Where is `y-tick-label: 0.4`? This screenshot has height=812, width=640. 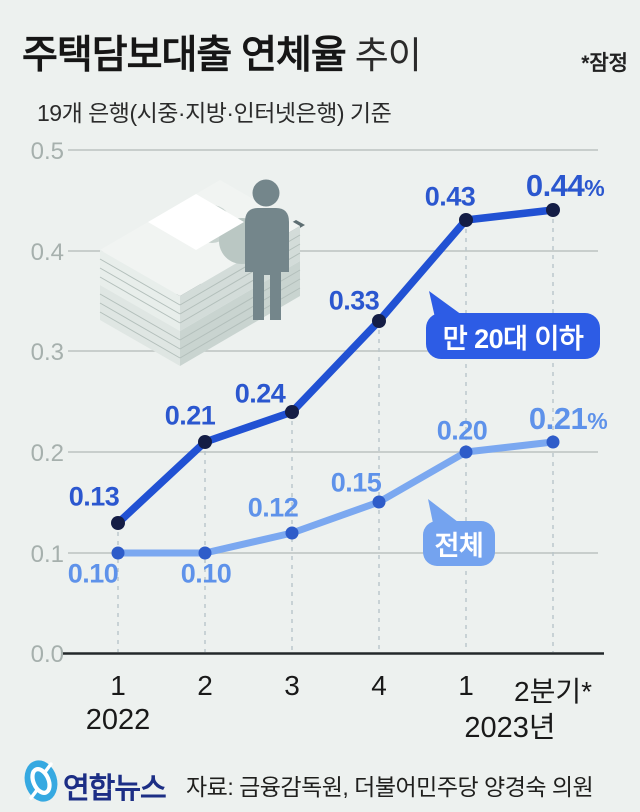
y-tick-label: 0.4 is located at coordinates (47, 252).